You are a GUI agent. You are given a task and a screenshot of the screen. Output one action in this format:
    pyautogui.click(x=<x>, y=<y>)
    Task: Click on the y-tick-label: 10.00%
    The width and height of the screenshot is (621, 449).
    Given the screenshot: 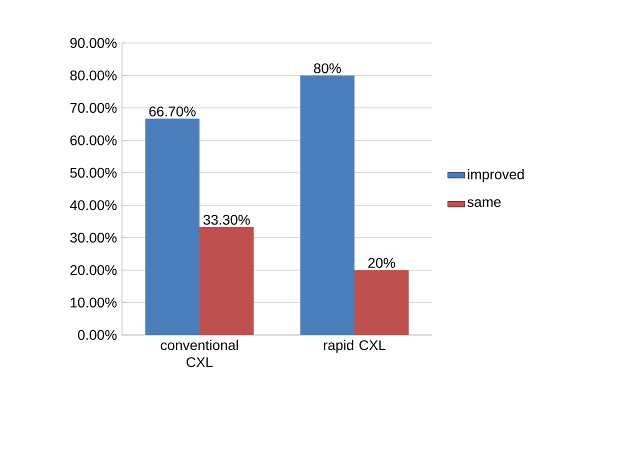 What is the action you would take?
    pyautogui.click(x=93, y=303)
    